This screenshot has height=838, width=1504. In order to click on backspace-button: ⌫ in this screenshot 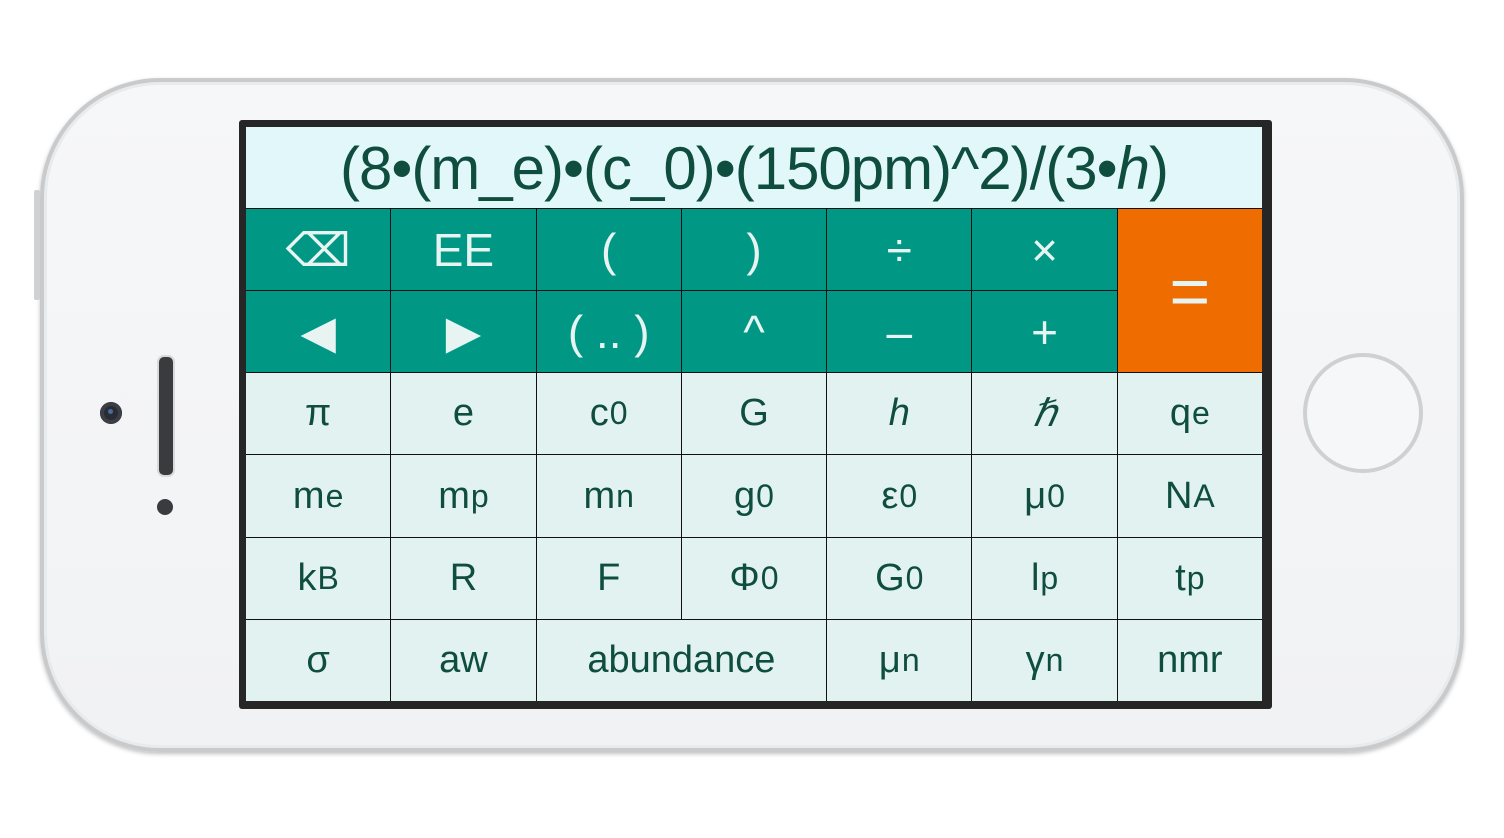, I will do `click(318, 250)`.